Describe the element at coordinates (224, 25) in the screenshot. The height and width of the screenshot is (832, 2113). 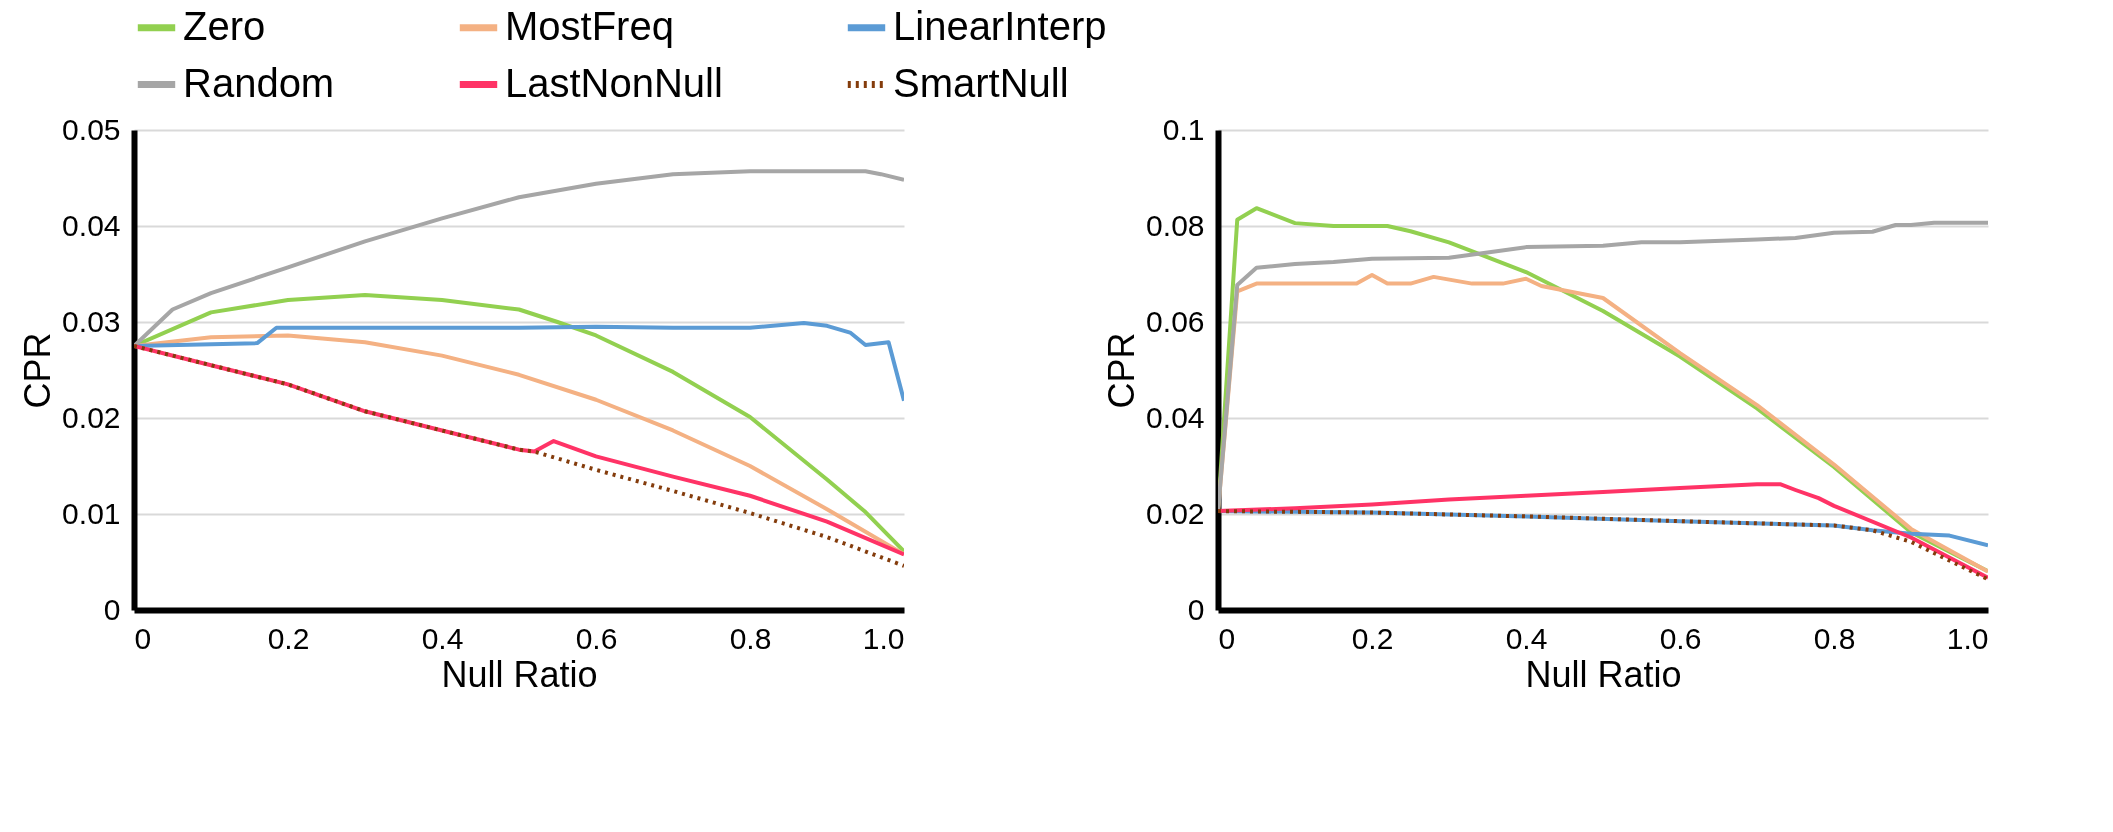
I see `legend-label: Zero` at that location.